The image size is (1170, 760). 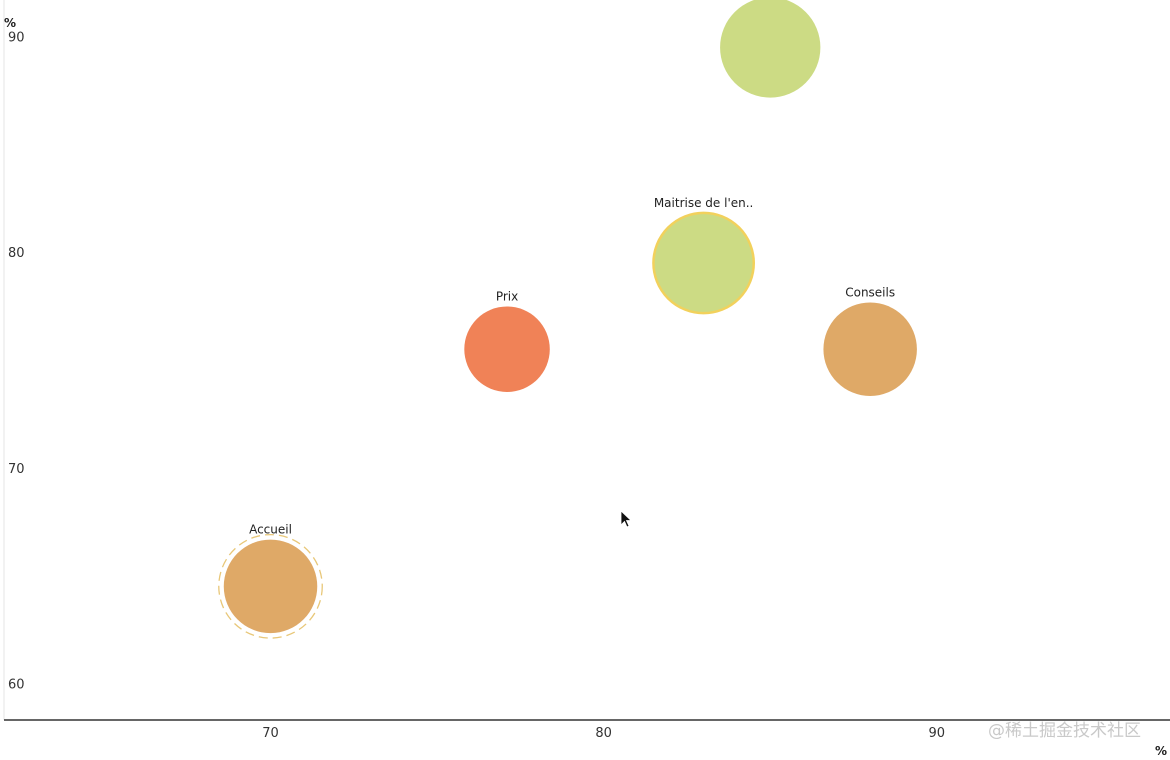 I want to click on x-tick-label: 90, so click(x=937, y=733).